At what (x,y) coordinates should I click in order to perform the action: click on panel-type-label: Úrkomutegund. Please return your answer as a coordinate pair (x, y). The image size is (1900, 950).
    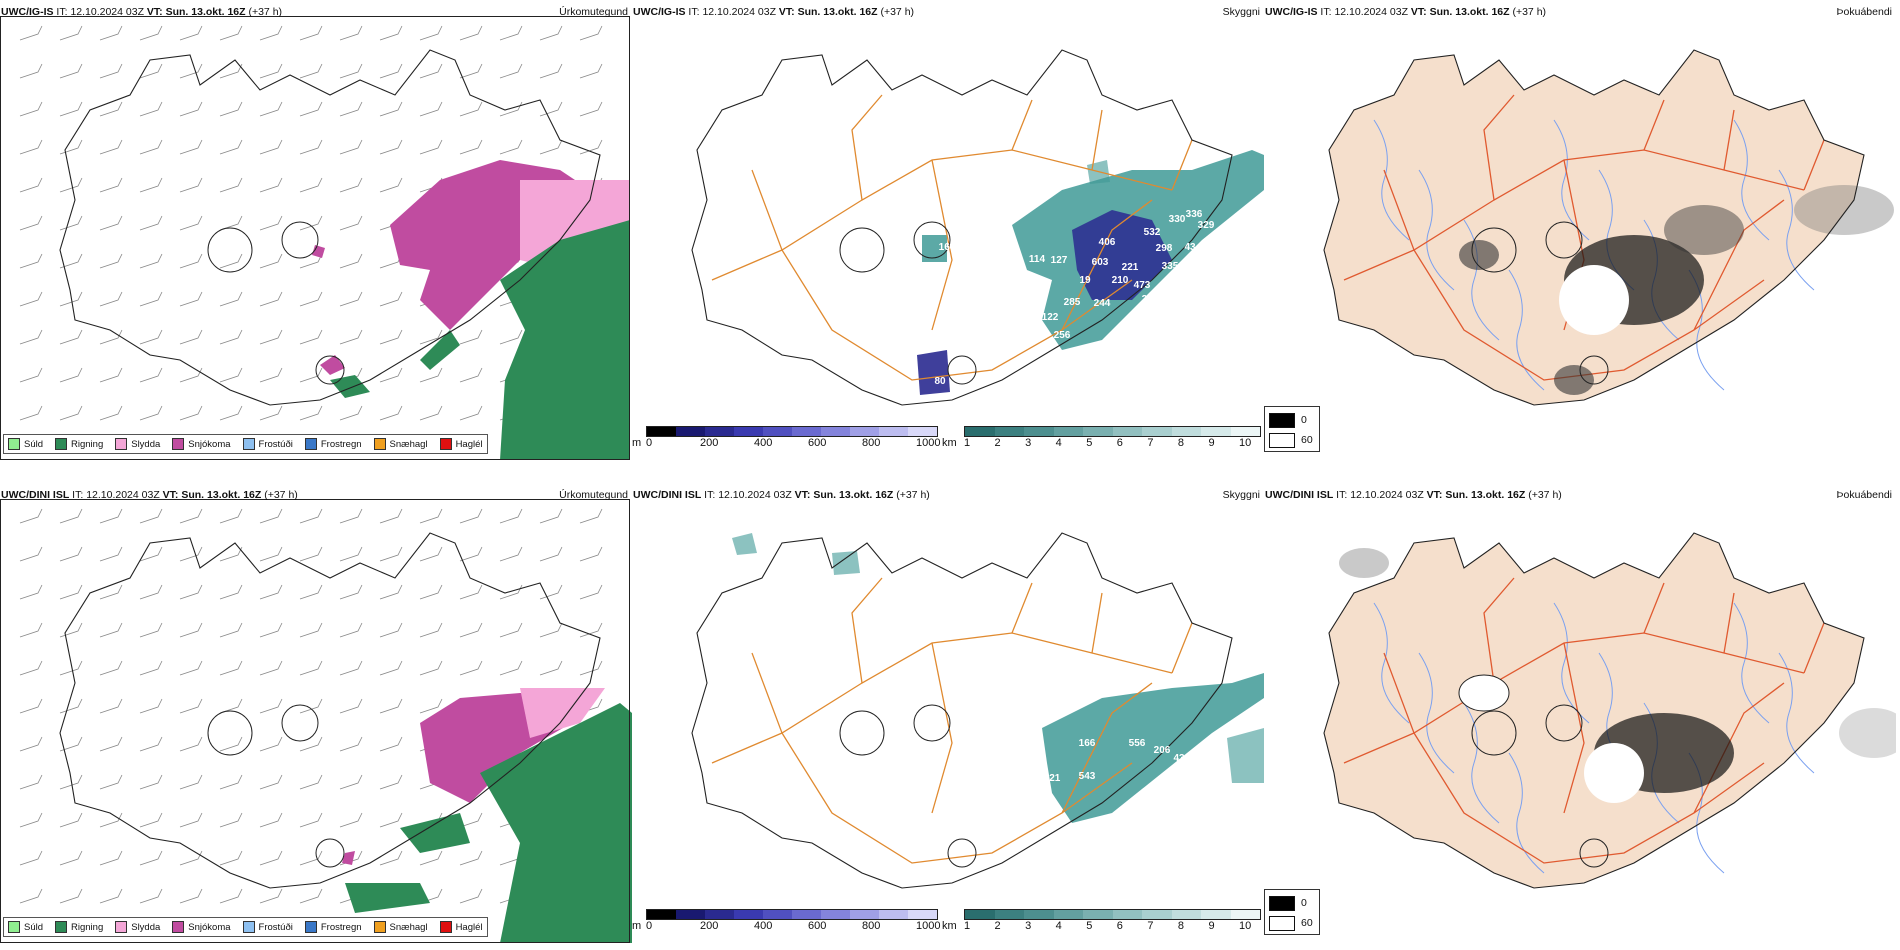
    Looking at the image, I should click on (593, 495).